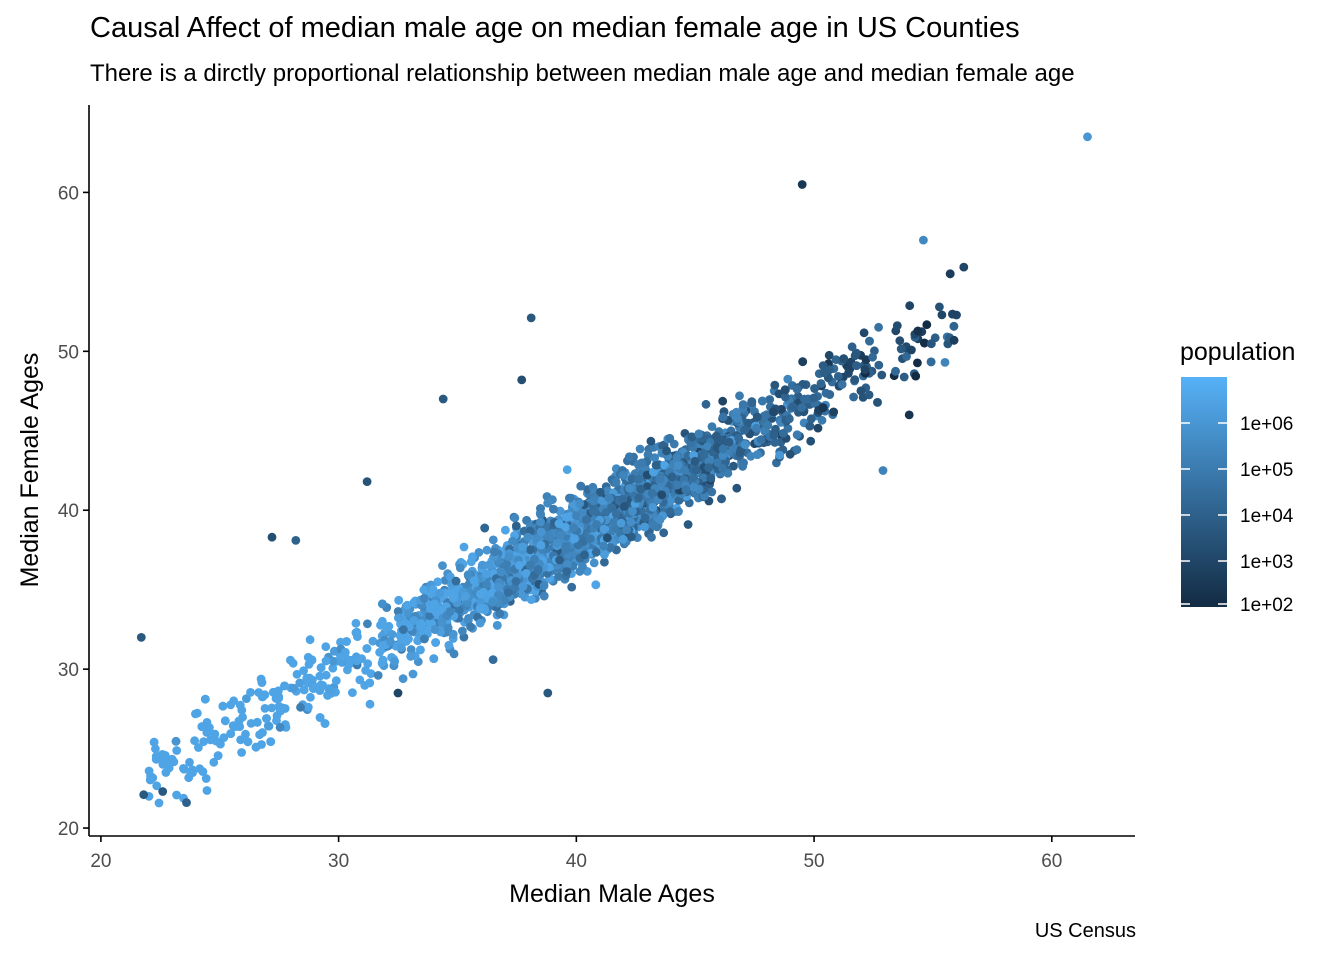 Image resolution: width=1344 pixels, height=960 pixels. Describe the element at coordinates (576, 861) in the screenshot. I see `x-tick-label: 40` at that location.